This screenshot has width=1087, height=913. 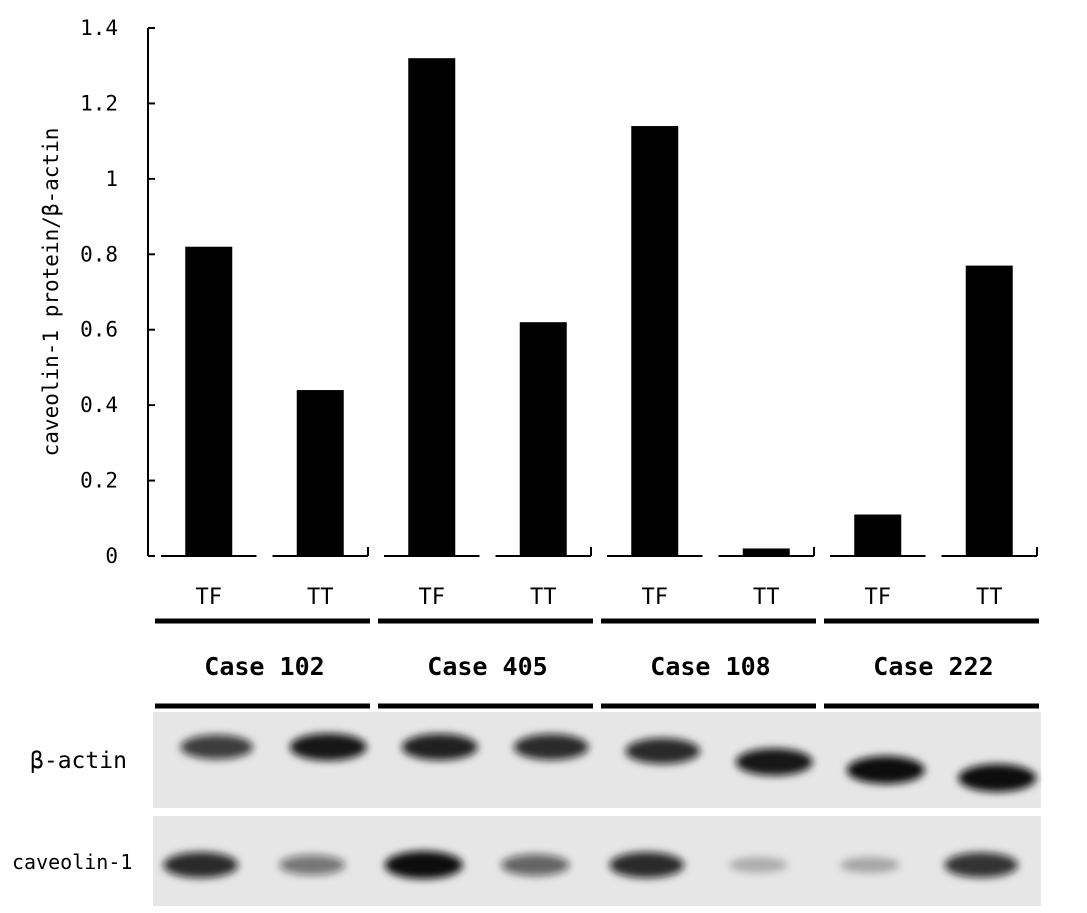 What do you see at coordinates (264, 666) in the screenshot?
I see `group-label: Case 102` at bounding box center [264, 666].